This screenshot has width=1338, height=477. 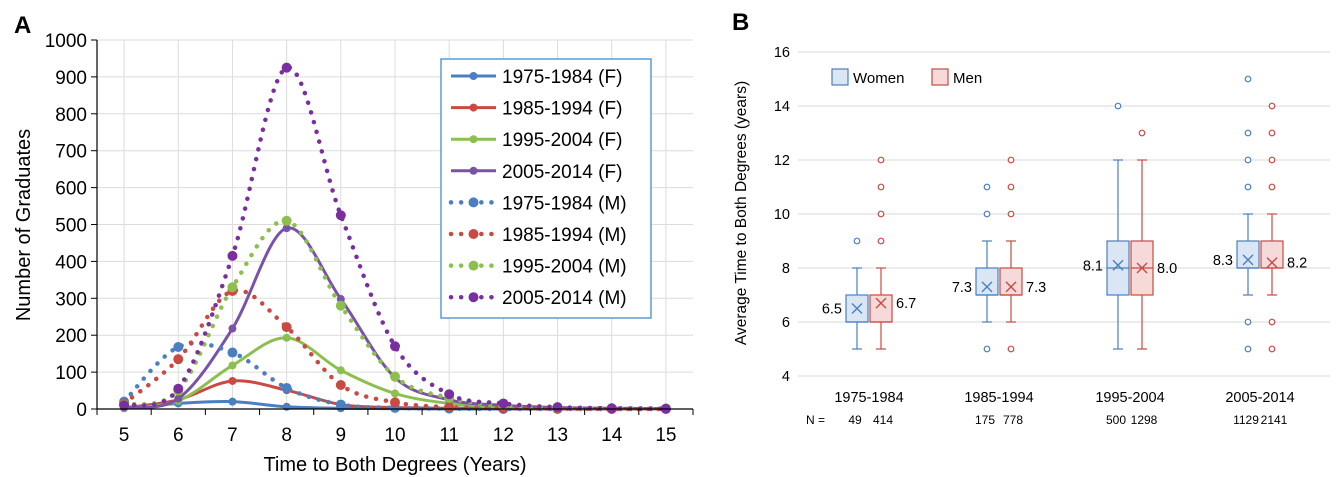 I want to click on a-y-tick-label: 400, so click(x=71, y=262).